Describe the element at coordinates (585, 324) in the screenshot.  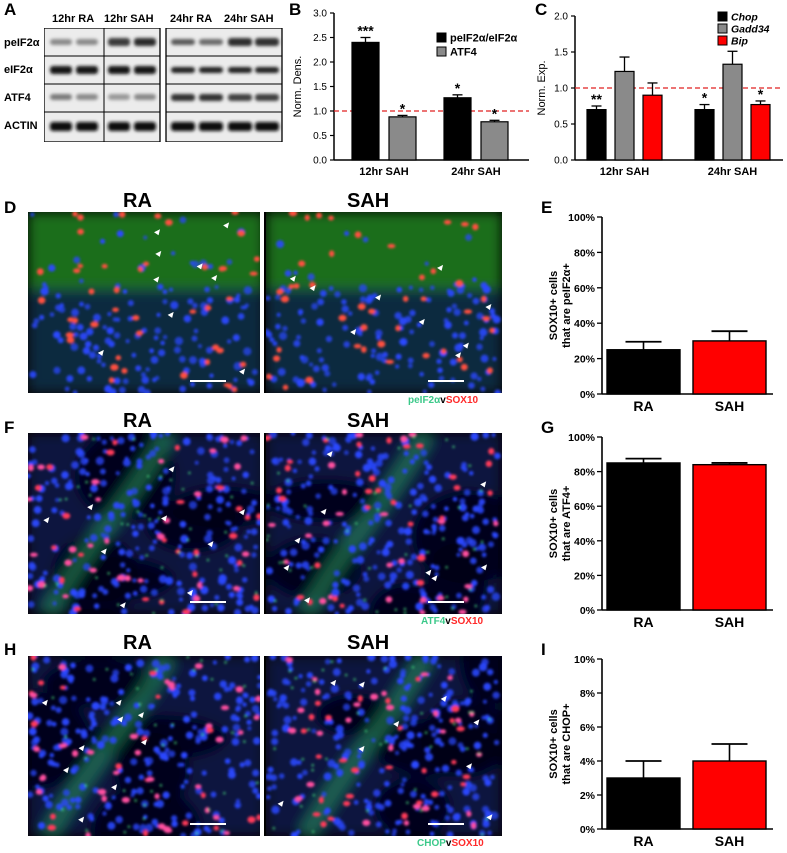
I see `y-tick-label: 40%` at that location.